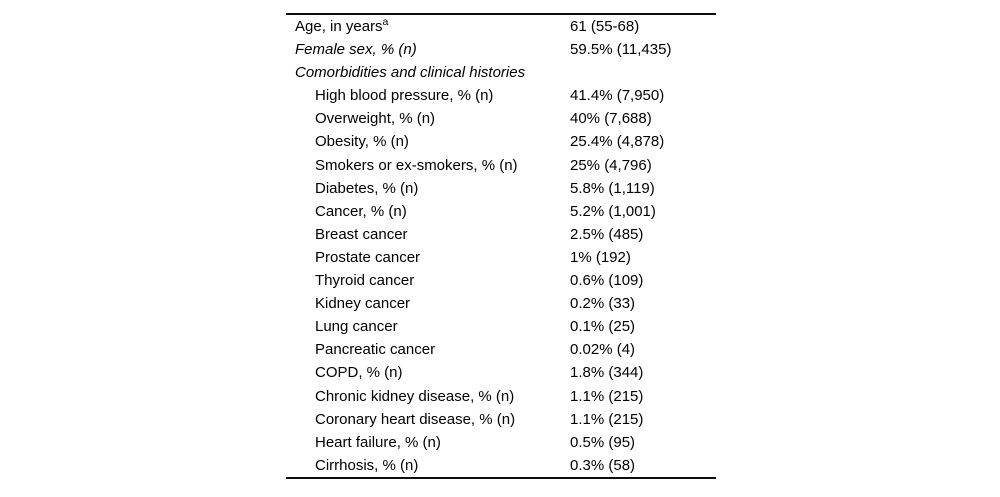 The height and width of the screenshot is (497, 1000). What do you see at coordinates (367, 465) in the screenshot?
I see `row-label: Cirrhosis, % (n)` at bounding box center [367, 465].